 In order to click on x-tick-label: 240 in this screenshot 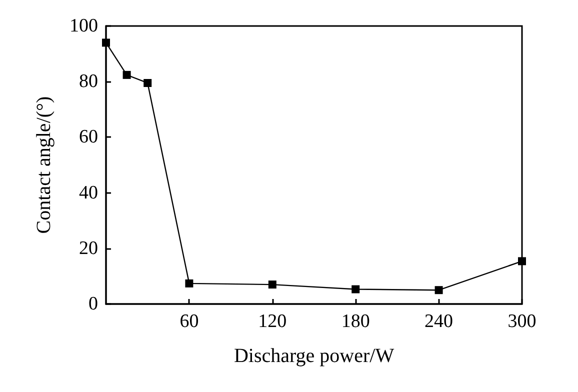, I will do `click(439, 321)`.